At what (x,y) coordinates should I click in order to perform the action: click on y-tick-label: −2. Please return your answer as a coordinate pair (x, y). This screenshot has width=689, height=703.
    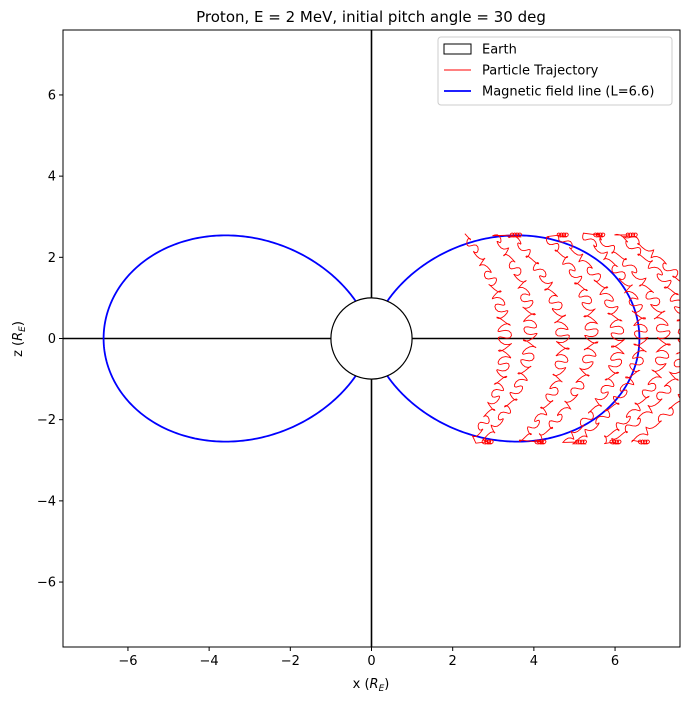
    Looking at the image, I should click on (46, 420).